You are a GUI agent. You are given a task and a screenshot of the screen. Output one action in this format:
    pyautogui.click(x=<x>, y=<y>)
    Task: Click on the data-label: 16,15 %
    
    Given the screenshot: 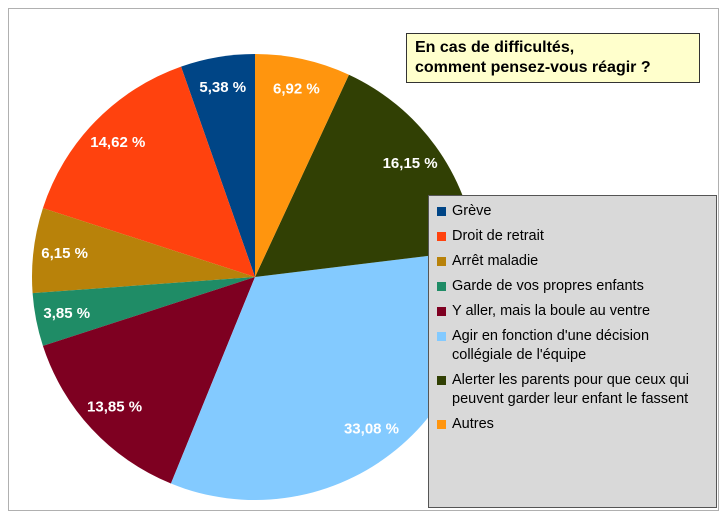 What is the action you would take?
    pyautogui.click(x=410, y=163)
    